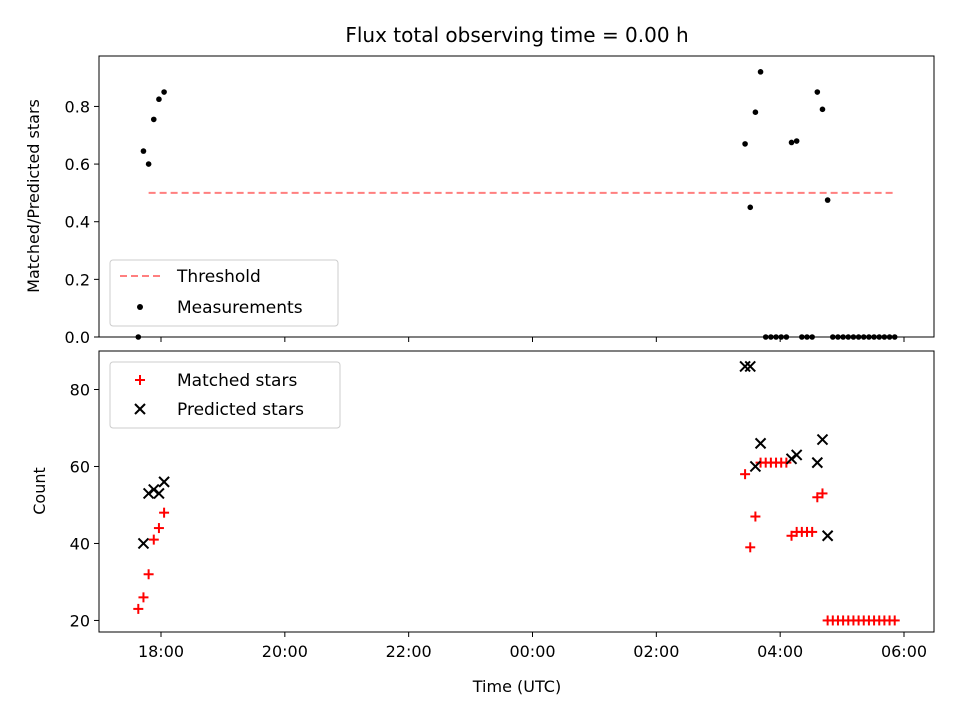 The image size is (960, 720). I want to click on top-y-tick-label: 0.0, so click(77, 337).